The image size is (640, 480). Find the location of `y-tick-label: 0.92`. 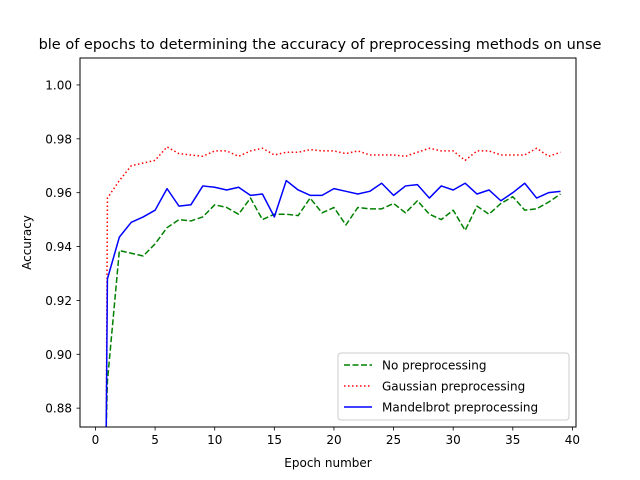

y-tick-label: 0.92 is located at coordinates (58, 301).